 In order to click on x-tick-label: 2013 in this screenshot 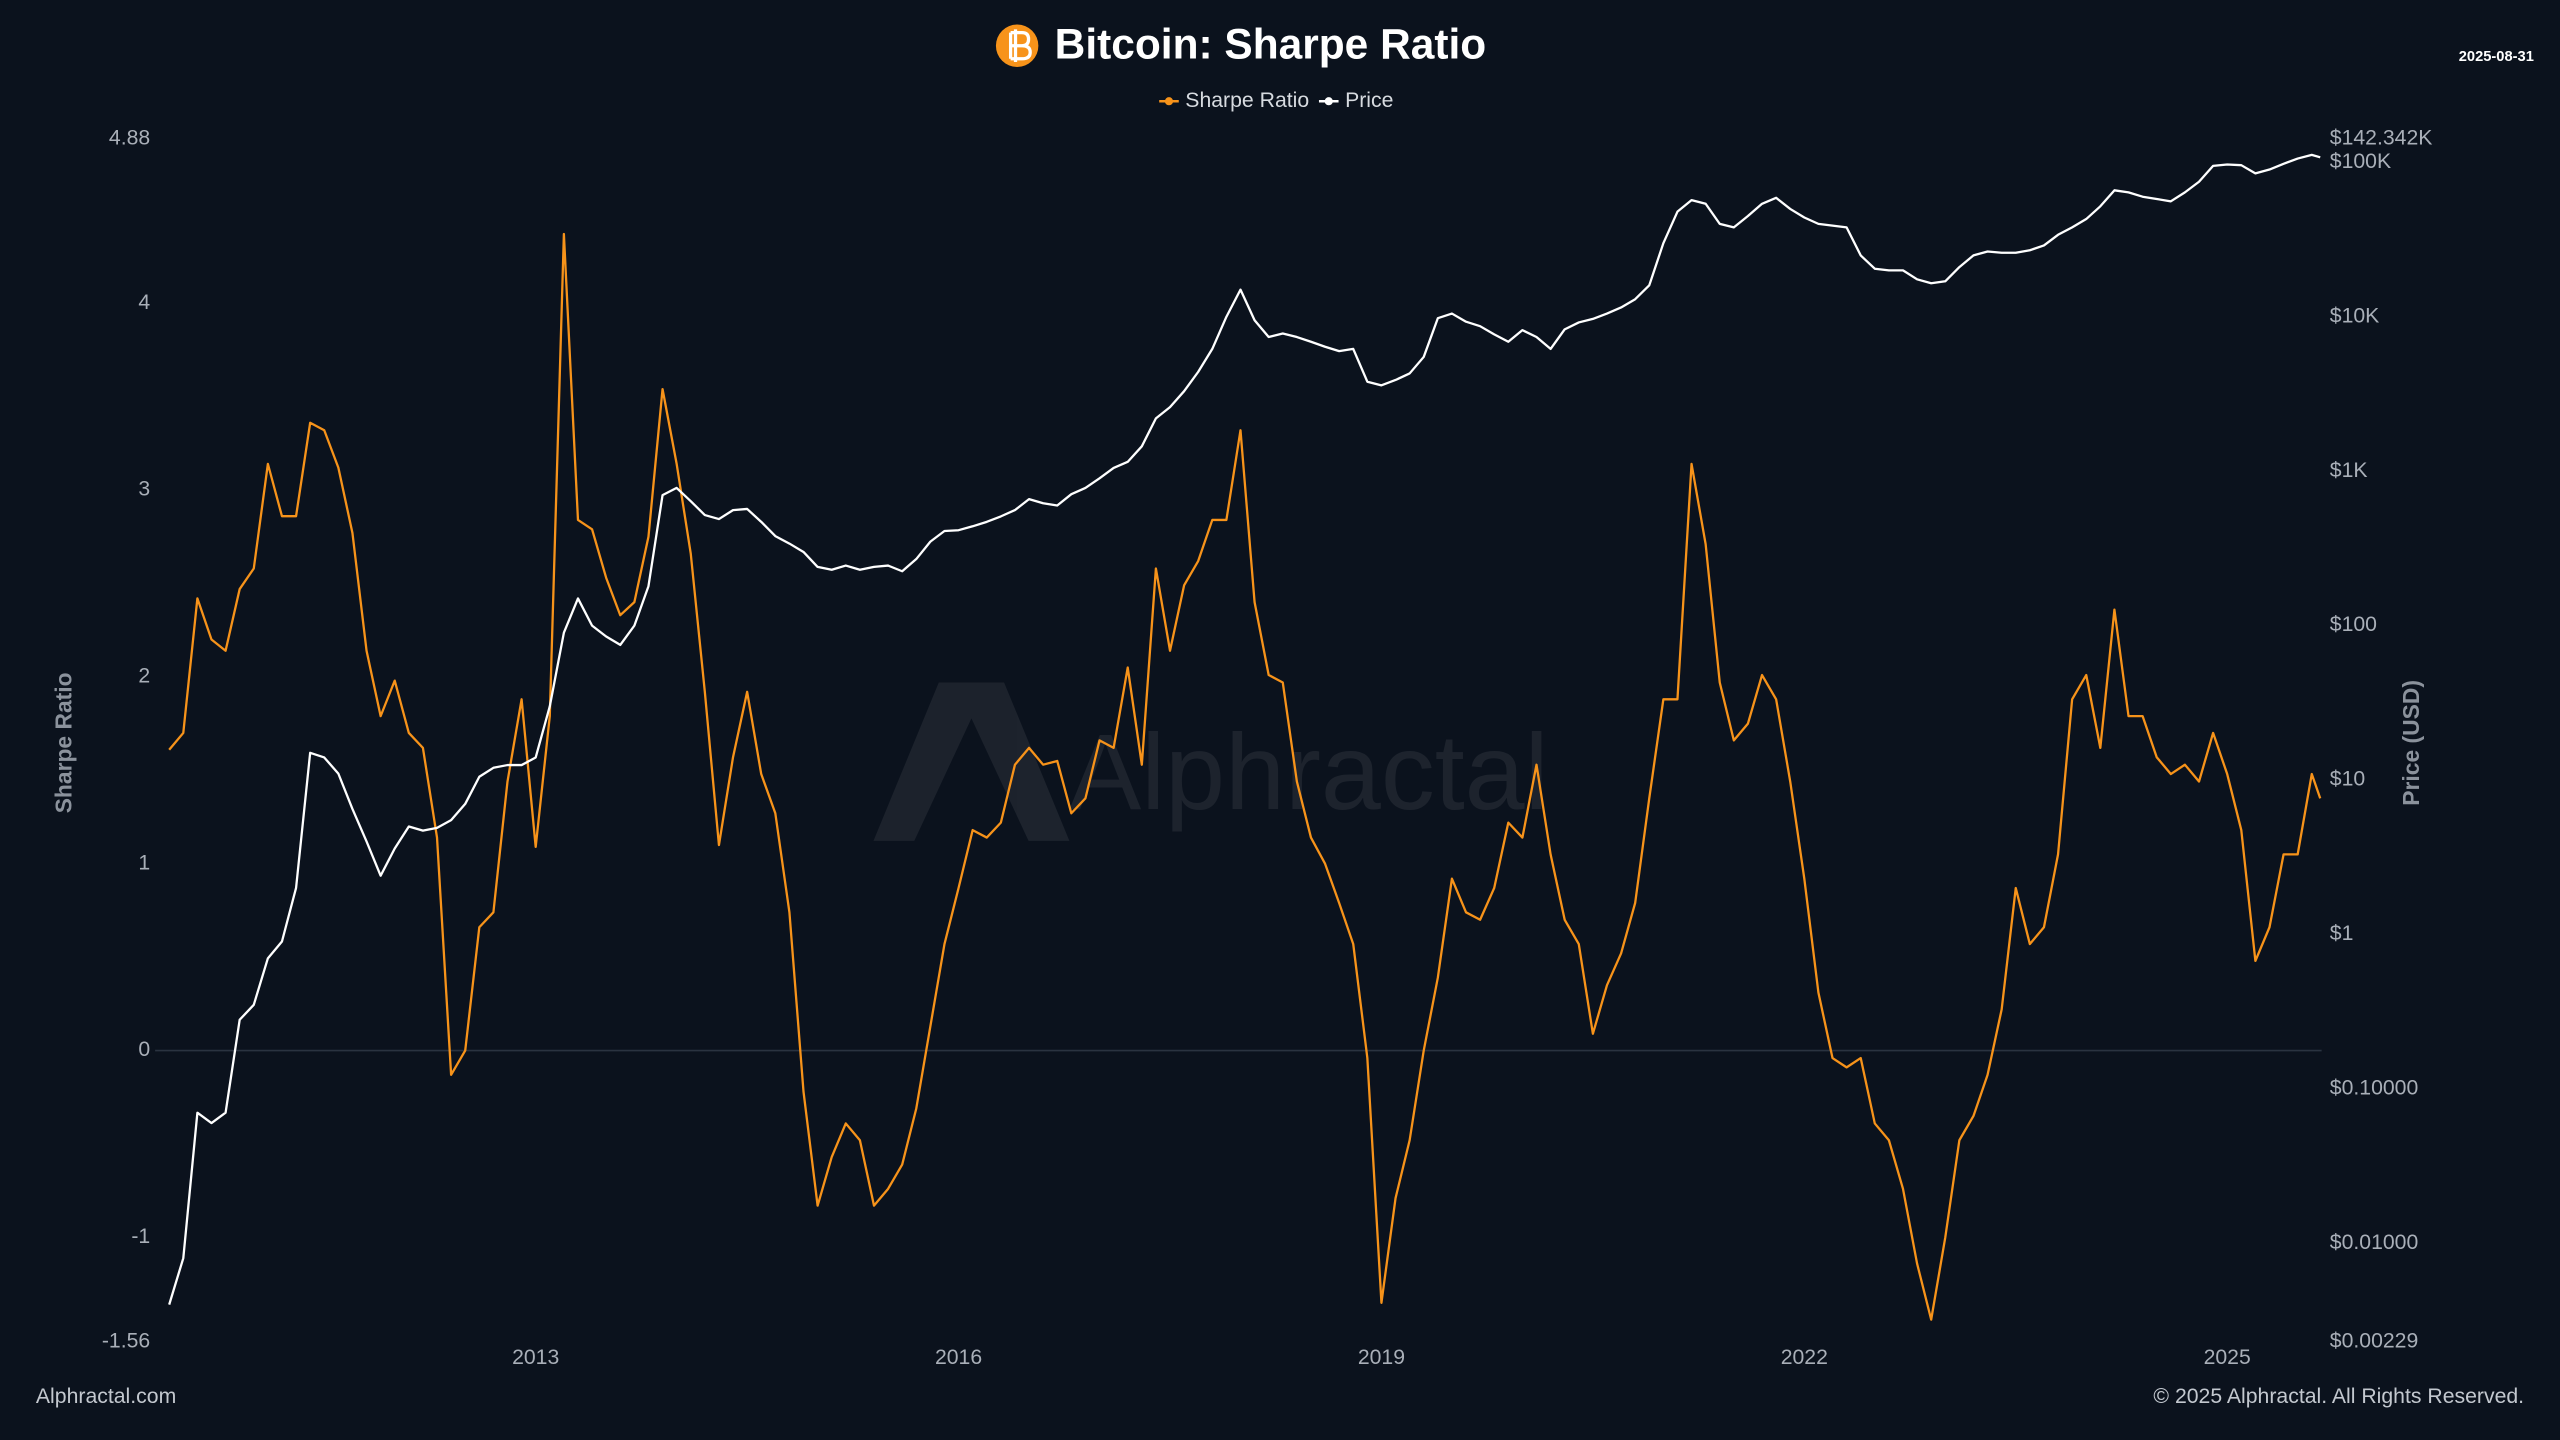, I will do `click(535, 1357)`.